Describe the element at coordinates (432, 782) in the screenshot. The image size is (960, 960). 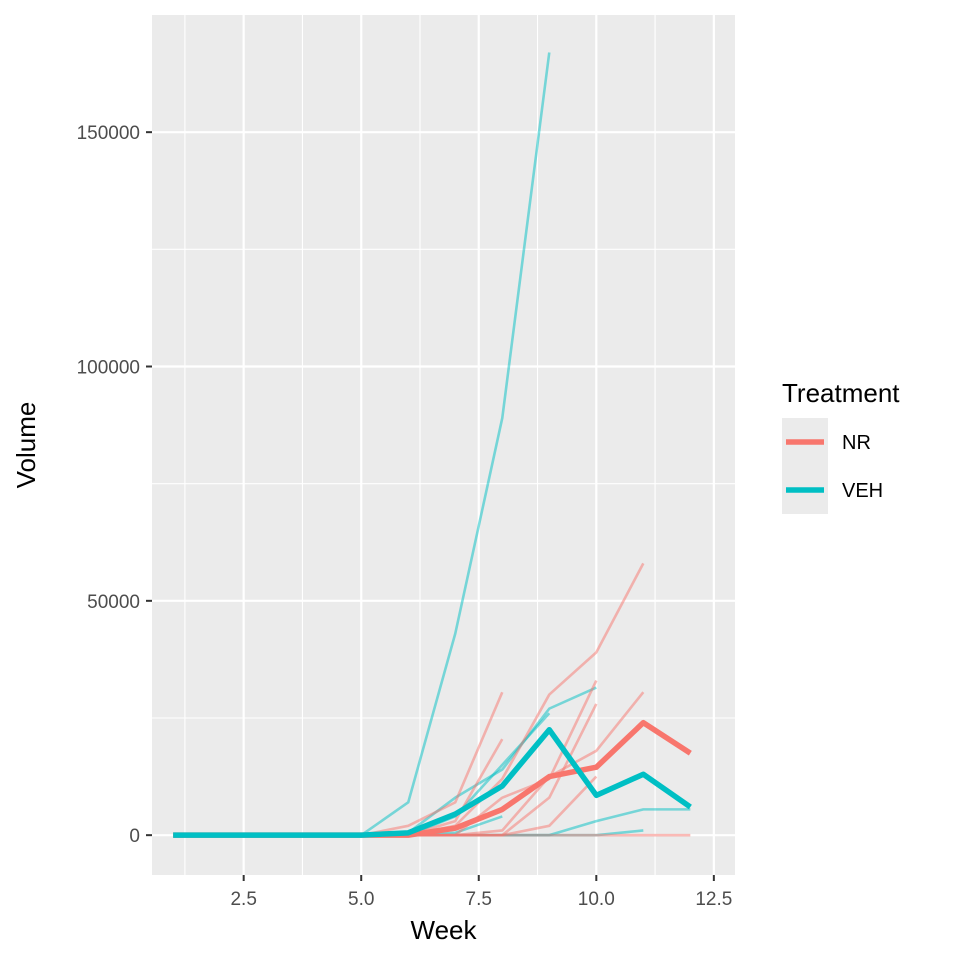
I see `series-line-veh` at that location.